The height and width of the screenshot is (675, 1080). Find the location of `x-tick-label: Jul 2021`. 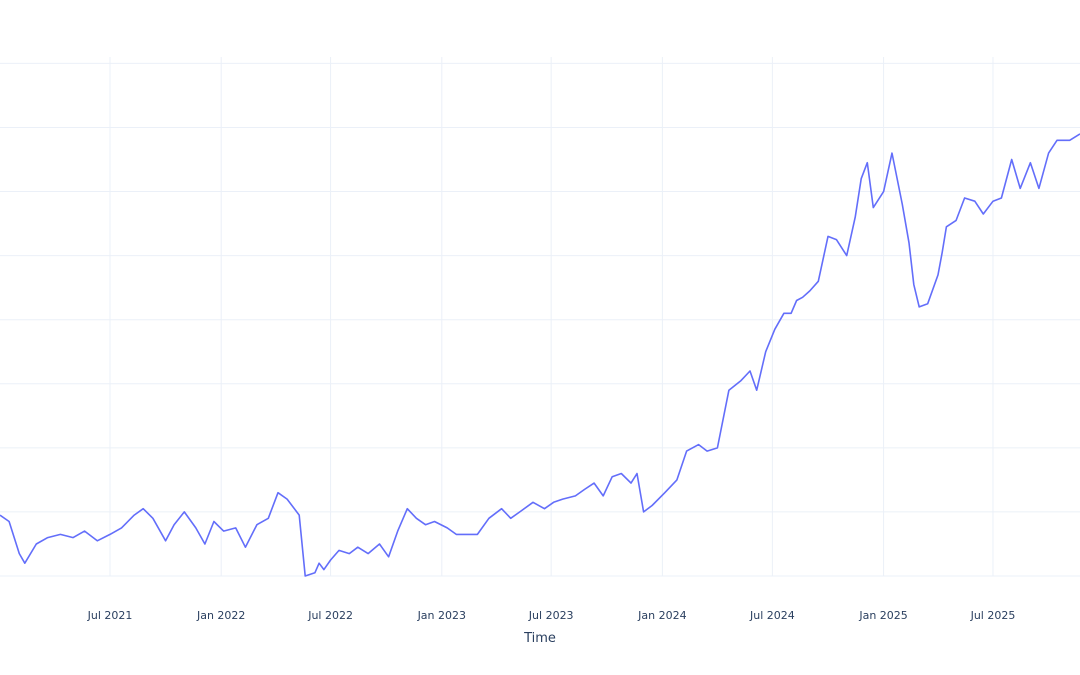

x-tick-label: Jul 2021 is located at coordinates (110, 615).